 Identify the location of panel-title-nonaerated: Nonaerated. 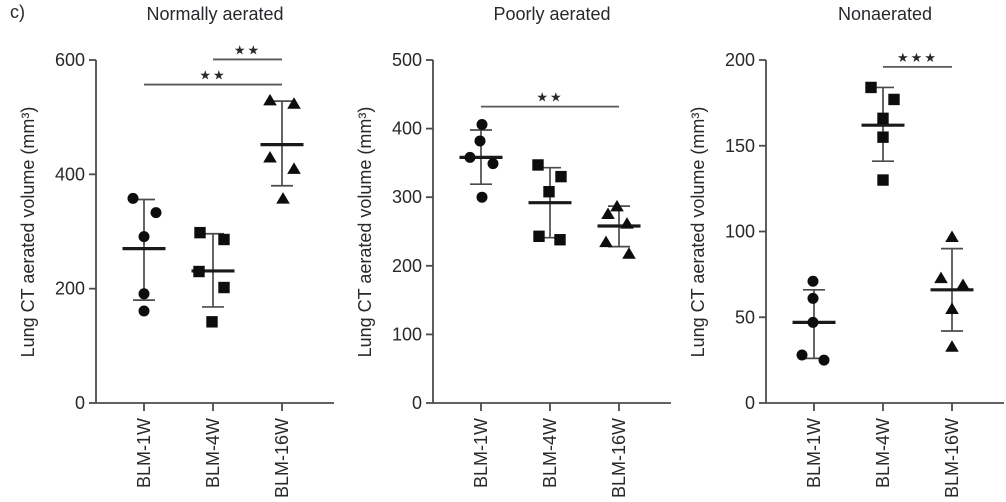
(885, 14).